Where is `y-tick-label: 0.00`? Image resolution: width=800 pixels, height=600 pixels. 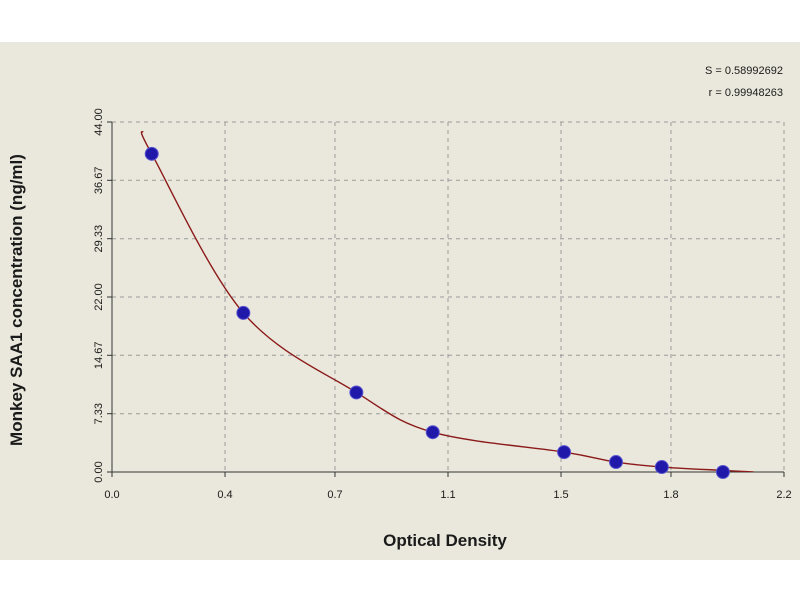 y-tick-label: 0.00 is located at coordinates (99, 471).